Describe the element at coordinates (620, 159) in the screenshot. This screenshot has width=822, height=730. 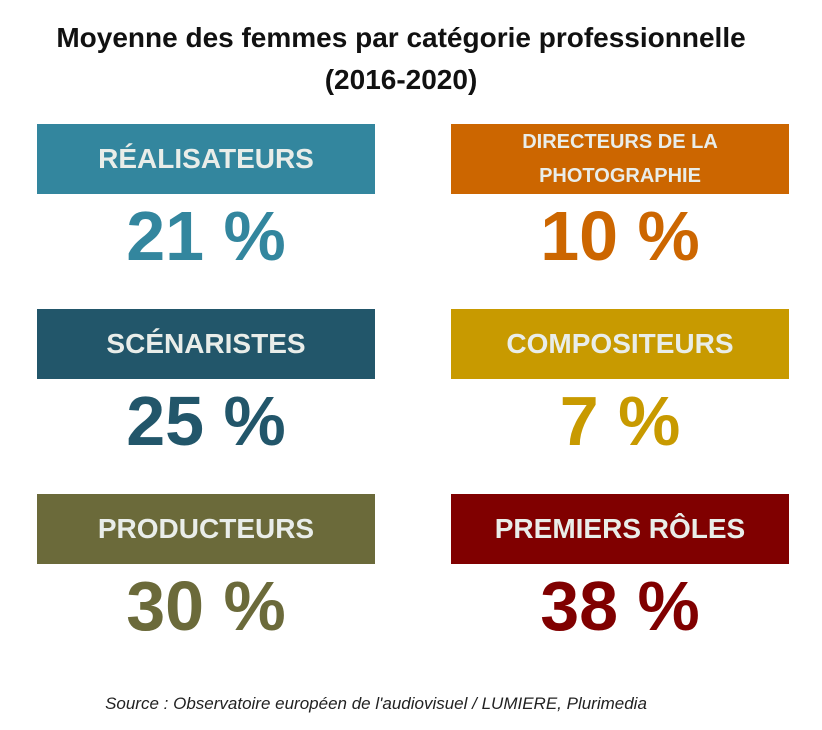
I see `label-directeurs-photographie: DIRECTEURS DE LA PHOTOGRAPHIE` at that location.